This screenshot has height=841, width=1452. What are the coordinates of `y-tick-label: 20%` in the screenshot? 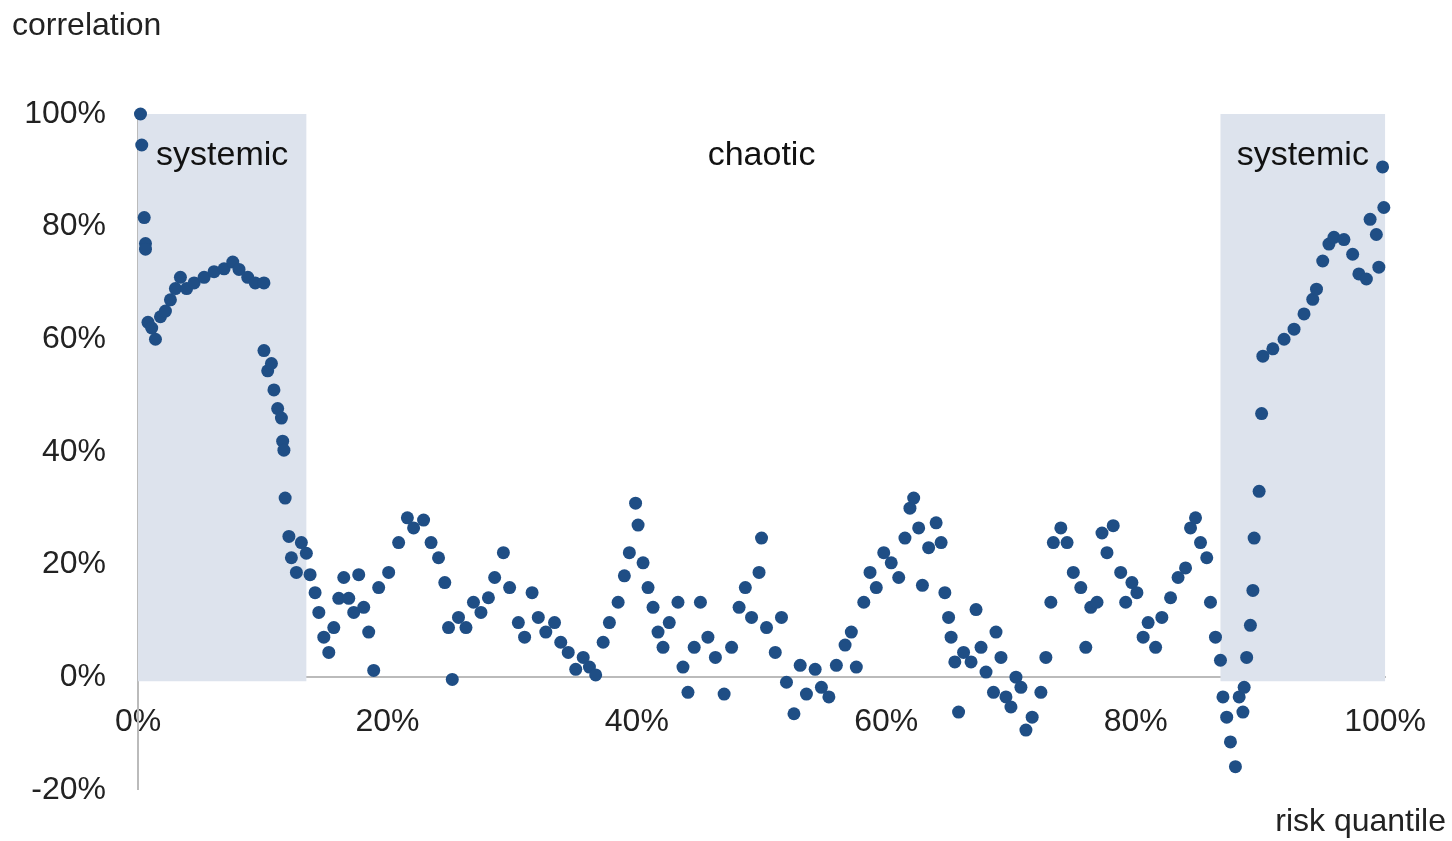 It's located at (73, 562).